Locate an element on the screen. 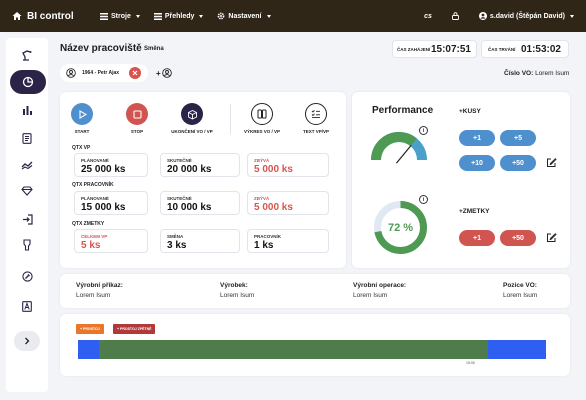  start-time-box: ČAS ZAHÁJENÍ 15:07:51 is located at coordinates (434, 49).